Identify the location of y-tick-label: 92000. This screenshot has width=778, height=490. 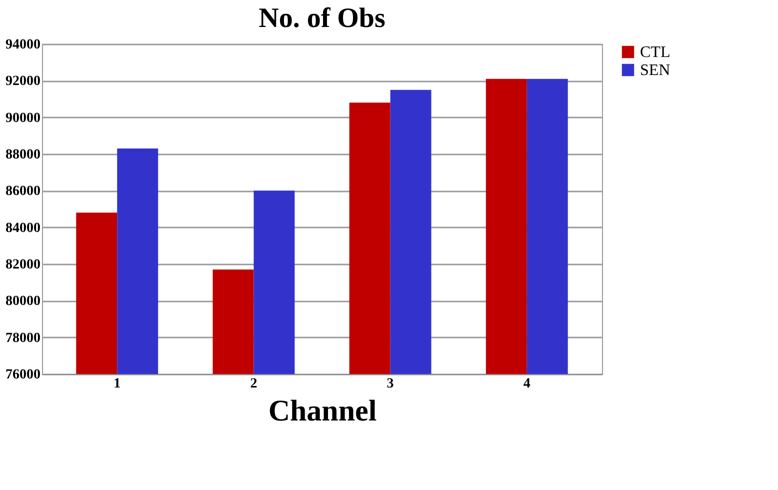
(23, 82).